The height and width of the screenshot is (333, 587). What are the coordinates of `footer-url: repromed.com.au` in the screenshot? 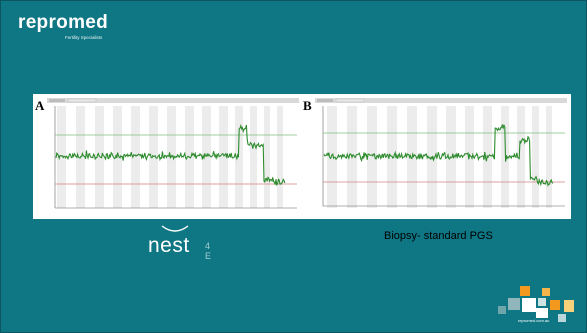 It's located at (534, 320).